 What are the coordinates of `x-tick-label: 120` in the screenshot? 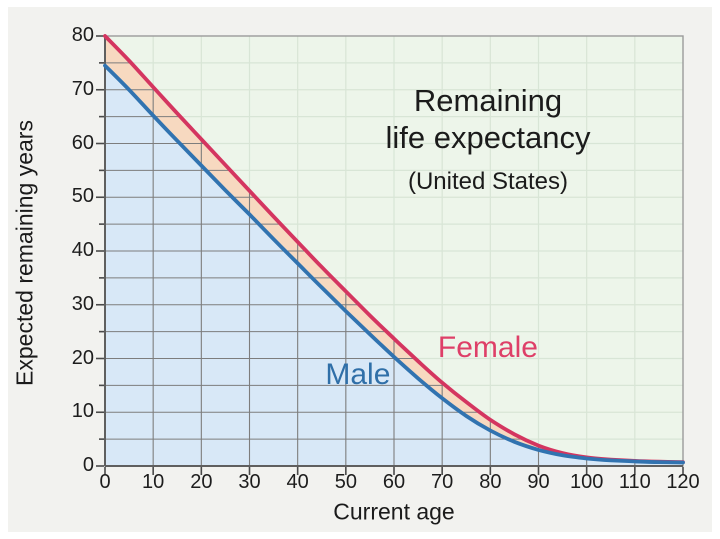 It's located at (683, 482).